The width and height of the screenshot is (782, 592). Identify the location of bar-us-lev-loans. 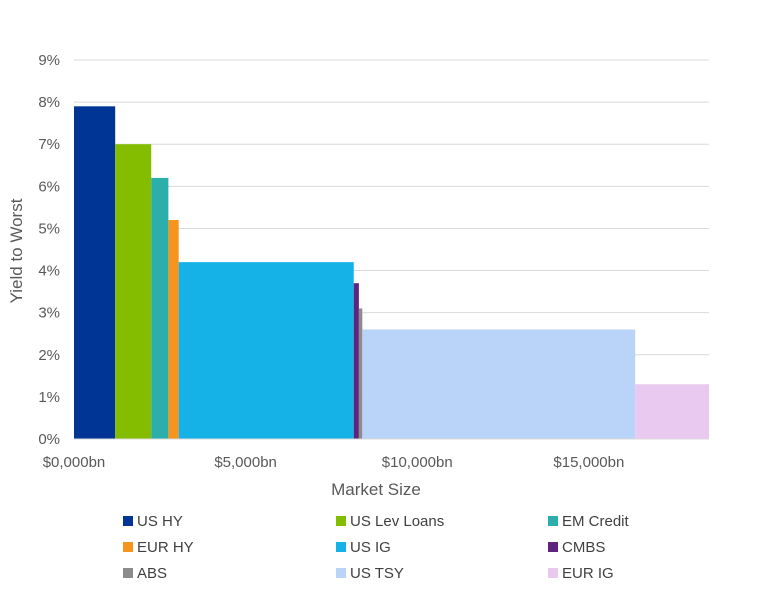
(133, 291).